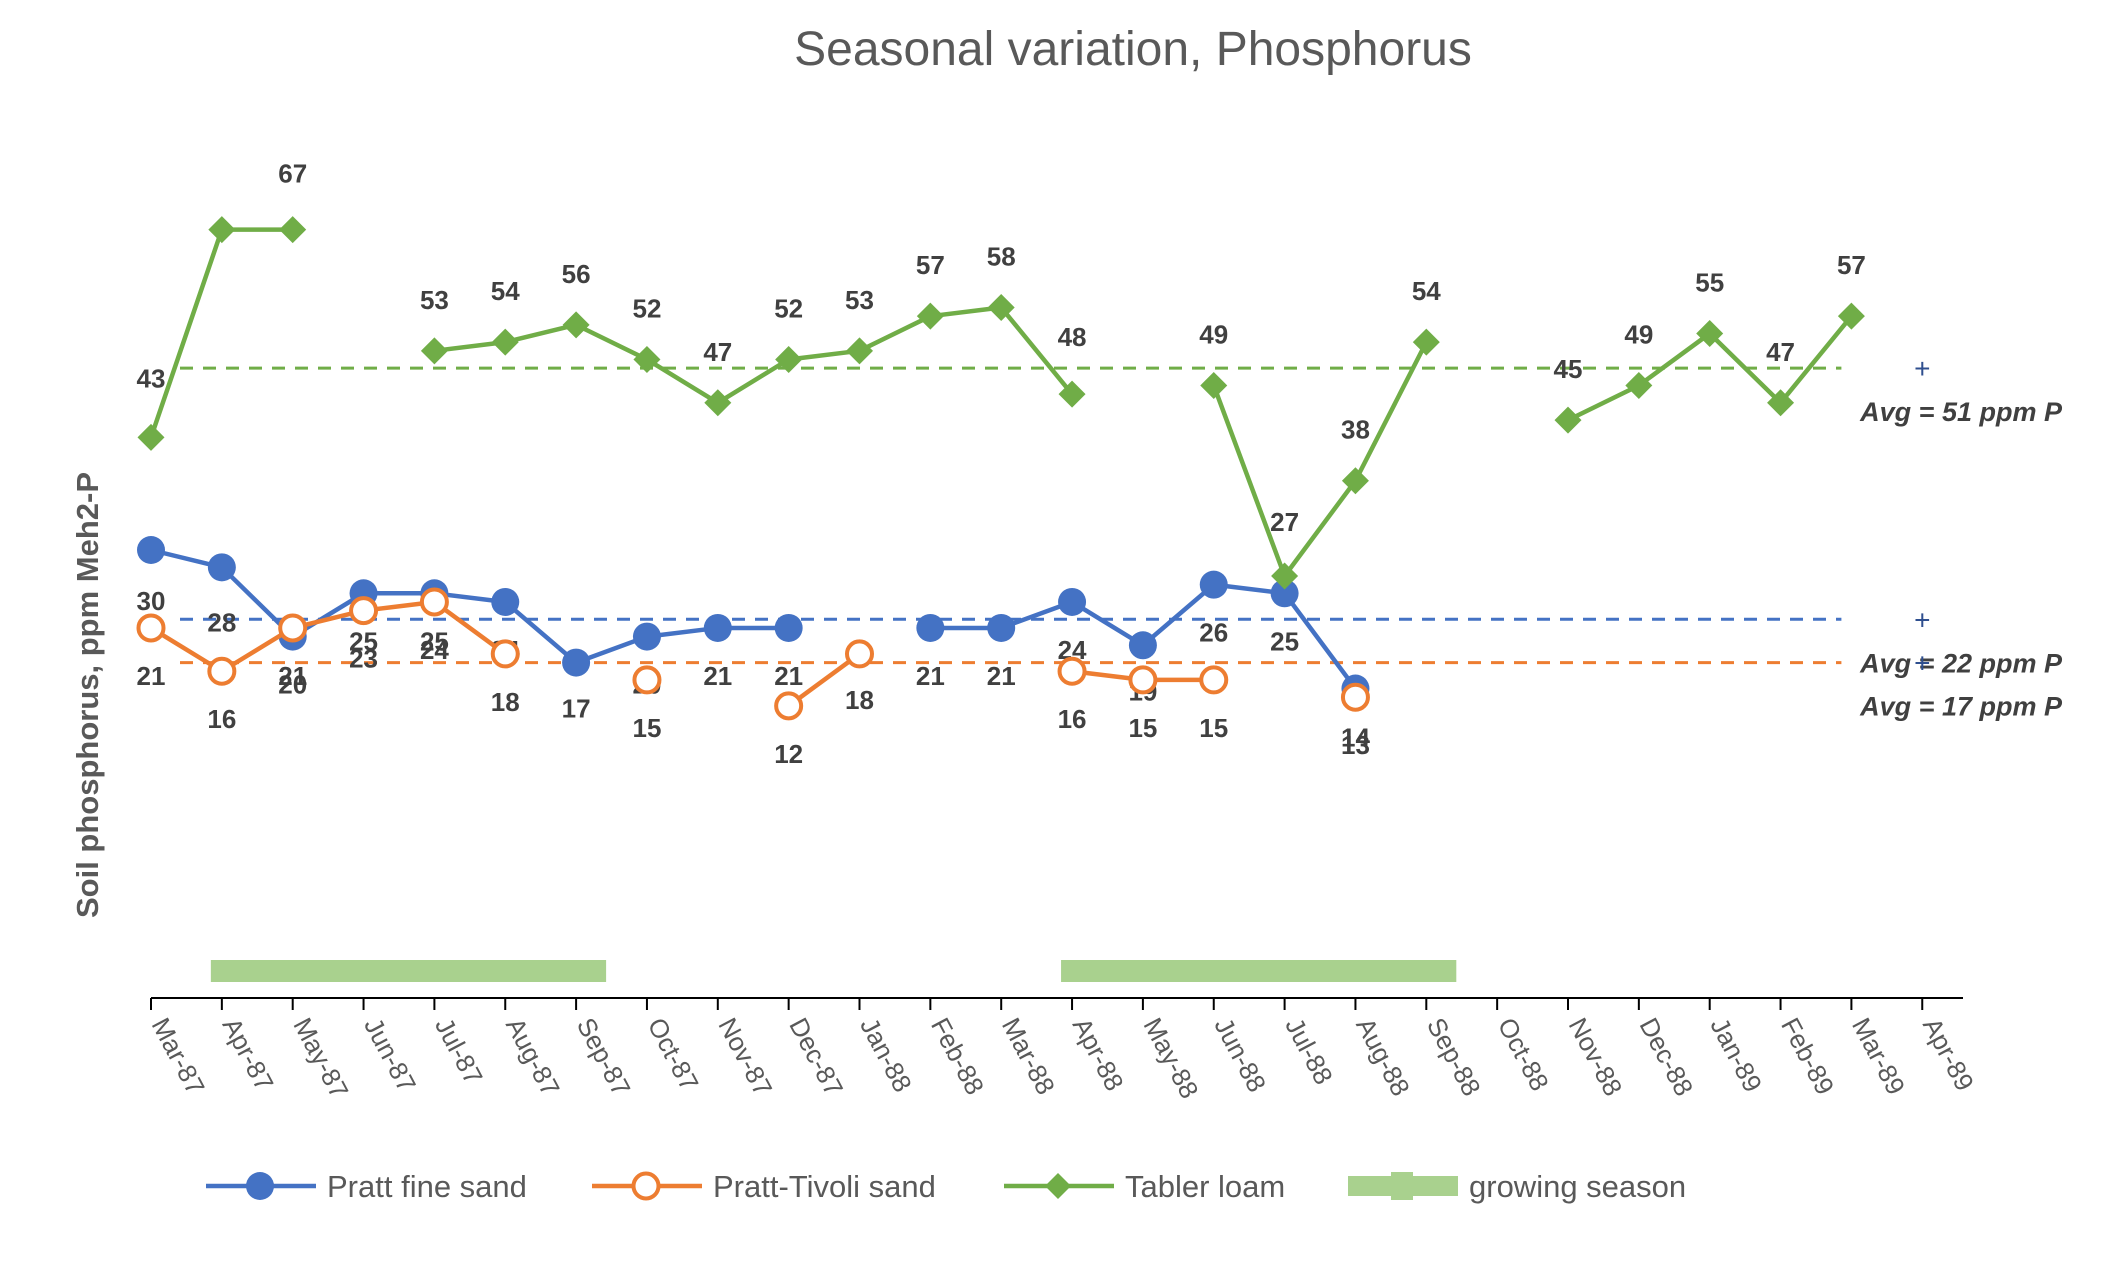 Image resolution: width=2114 pixels, height=1271 pixels. What do you see at coordinates (1213, 633) in the screenshot?
I see `data-label: 26` at bounding box center [1213, 633].